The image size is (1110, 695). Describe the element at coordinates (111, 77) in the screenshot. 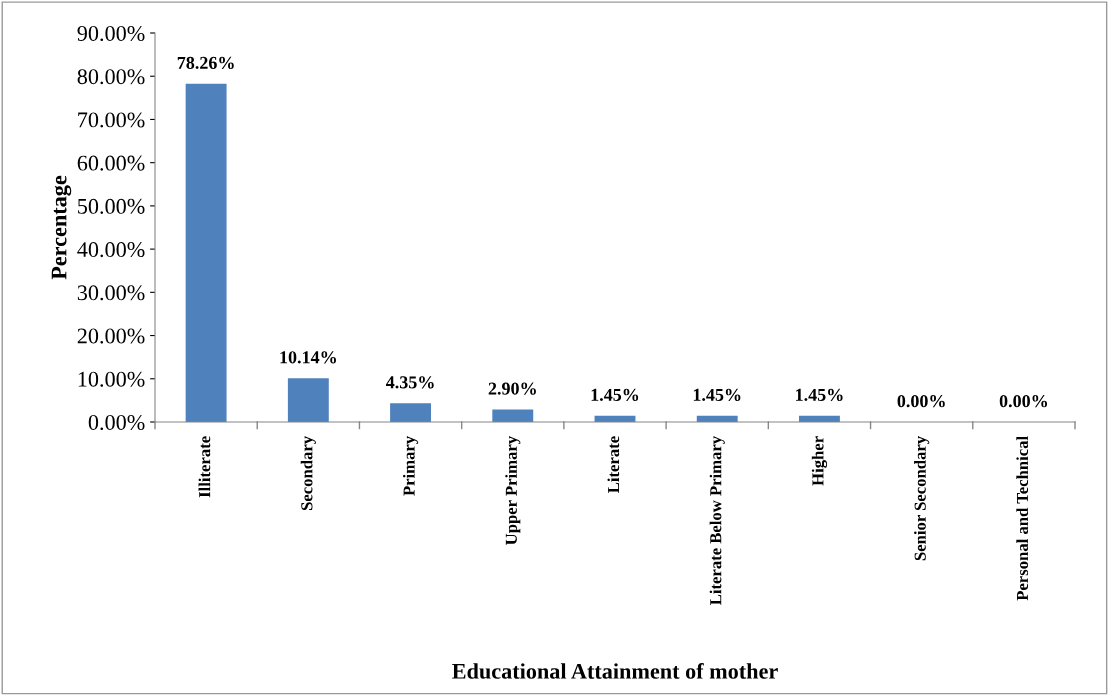

I see `y-tick-label: 80.00%` at that location.